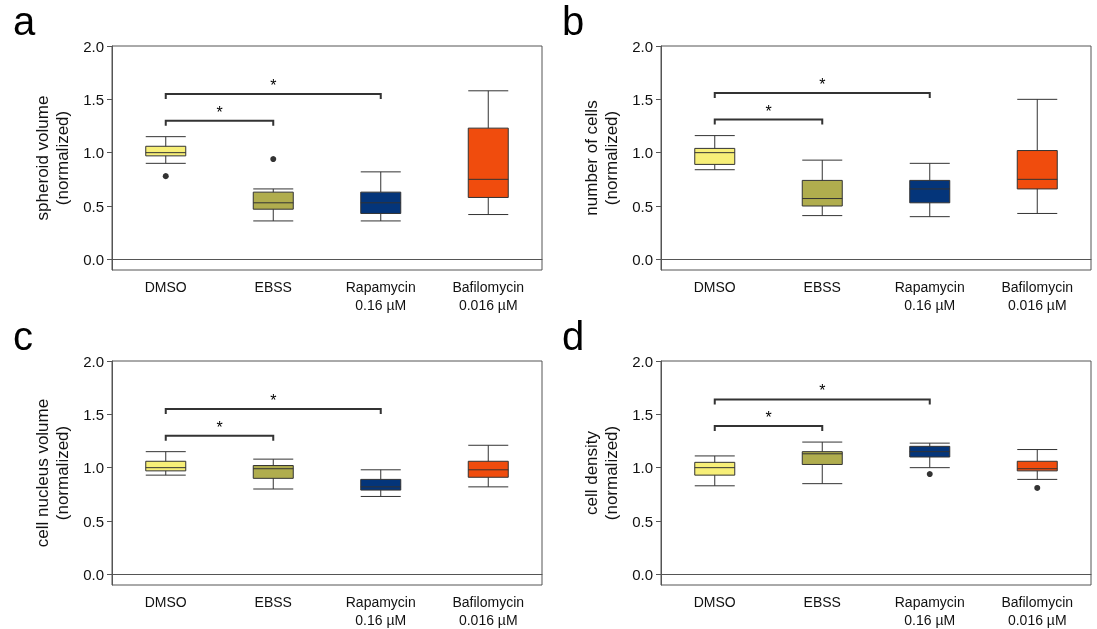  Describe the element at coordinates (24, 21) in the screenshot. I see `chart-title: a` at that location.